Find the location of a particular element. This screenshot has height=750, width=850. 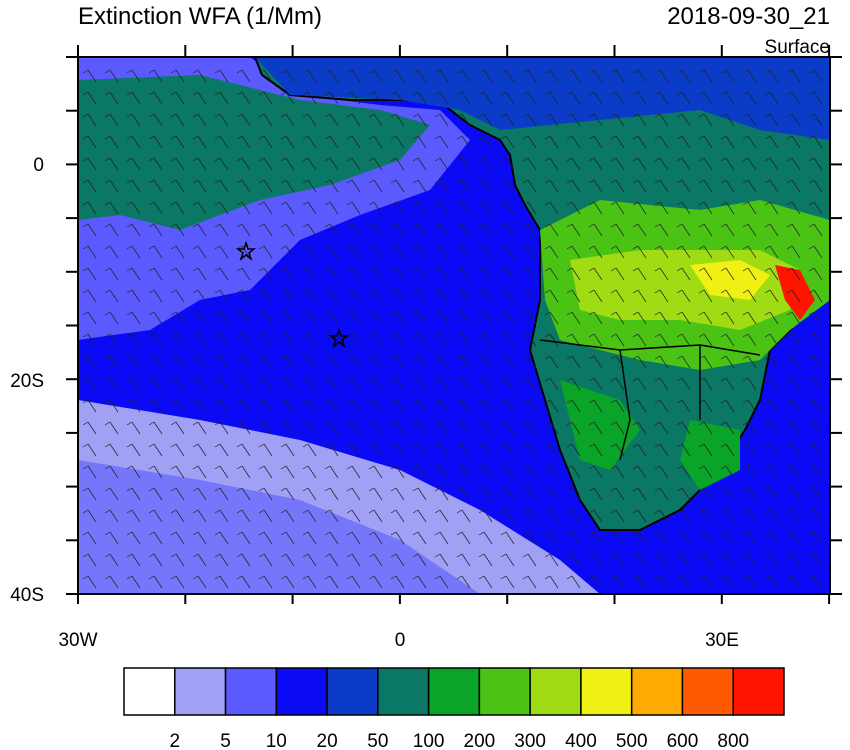

land-red is located at coordinates (795, 292).